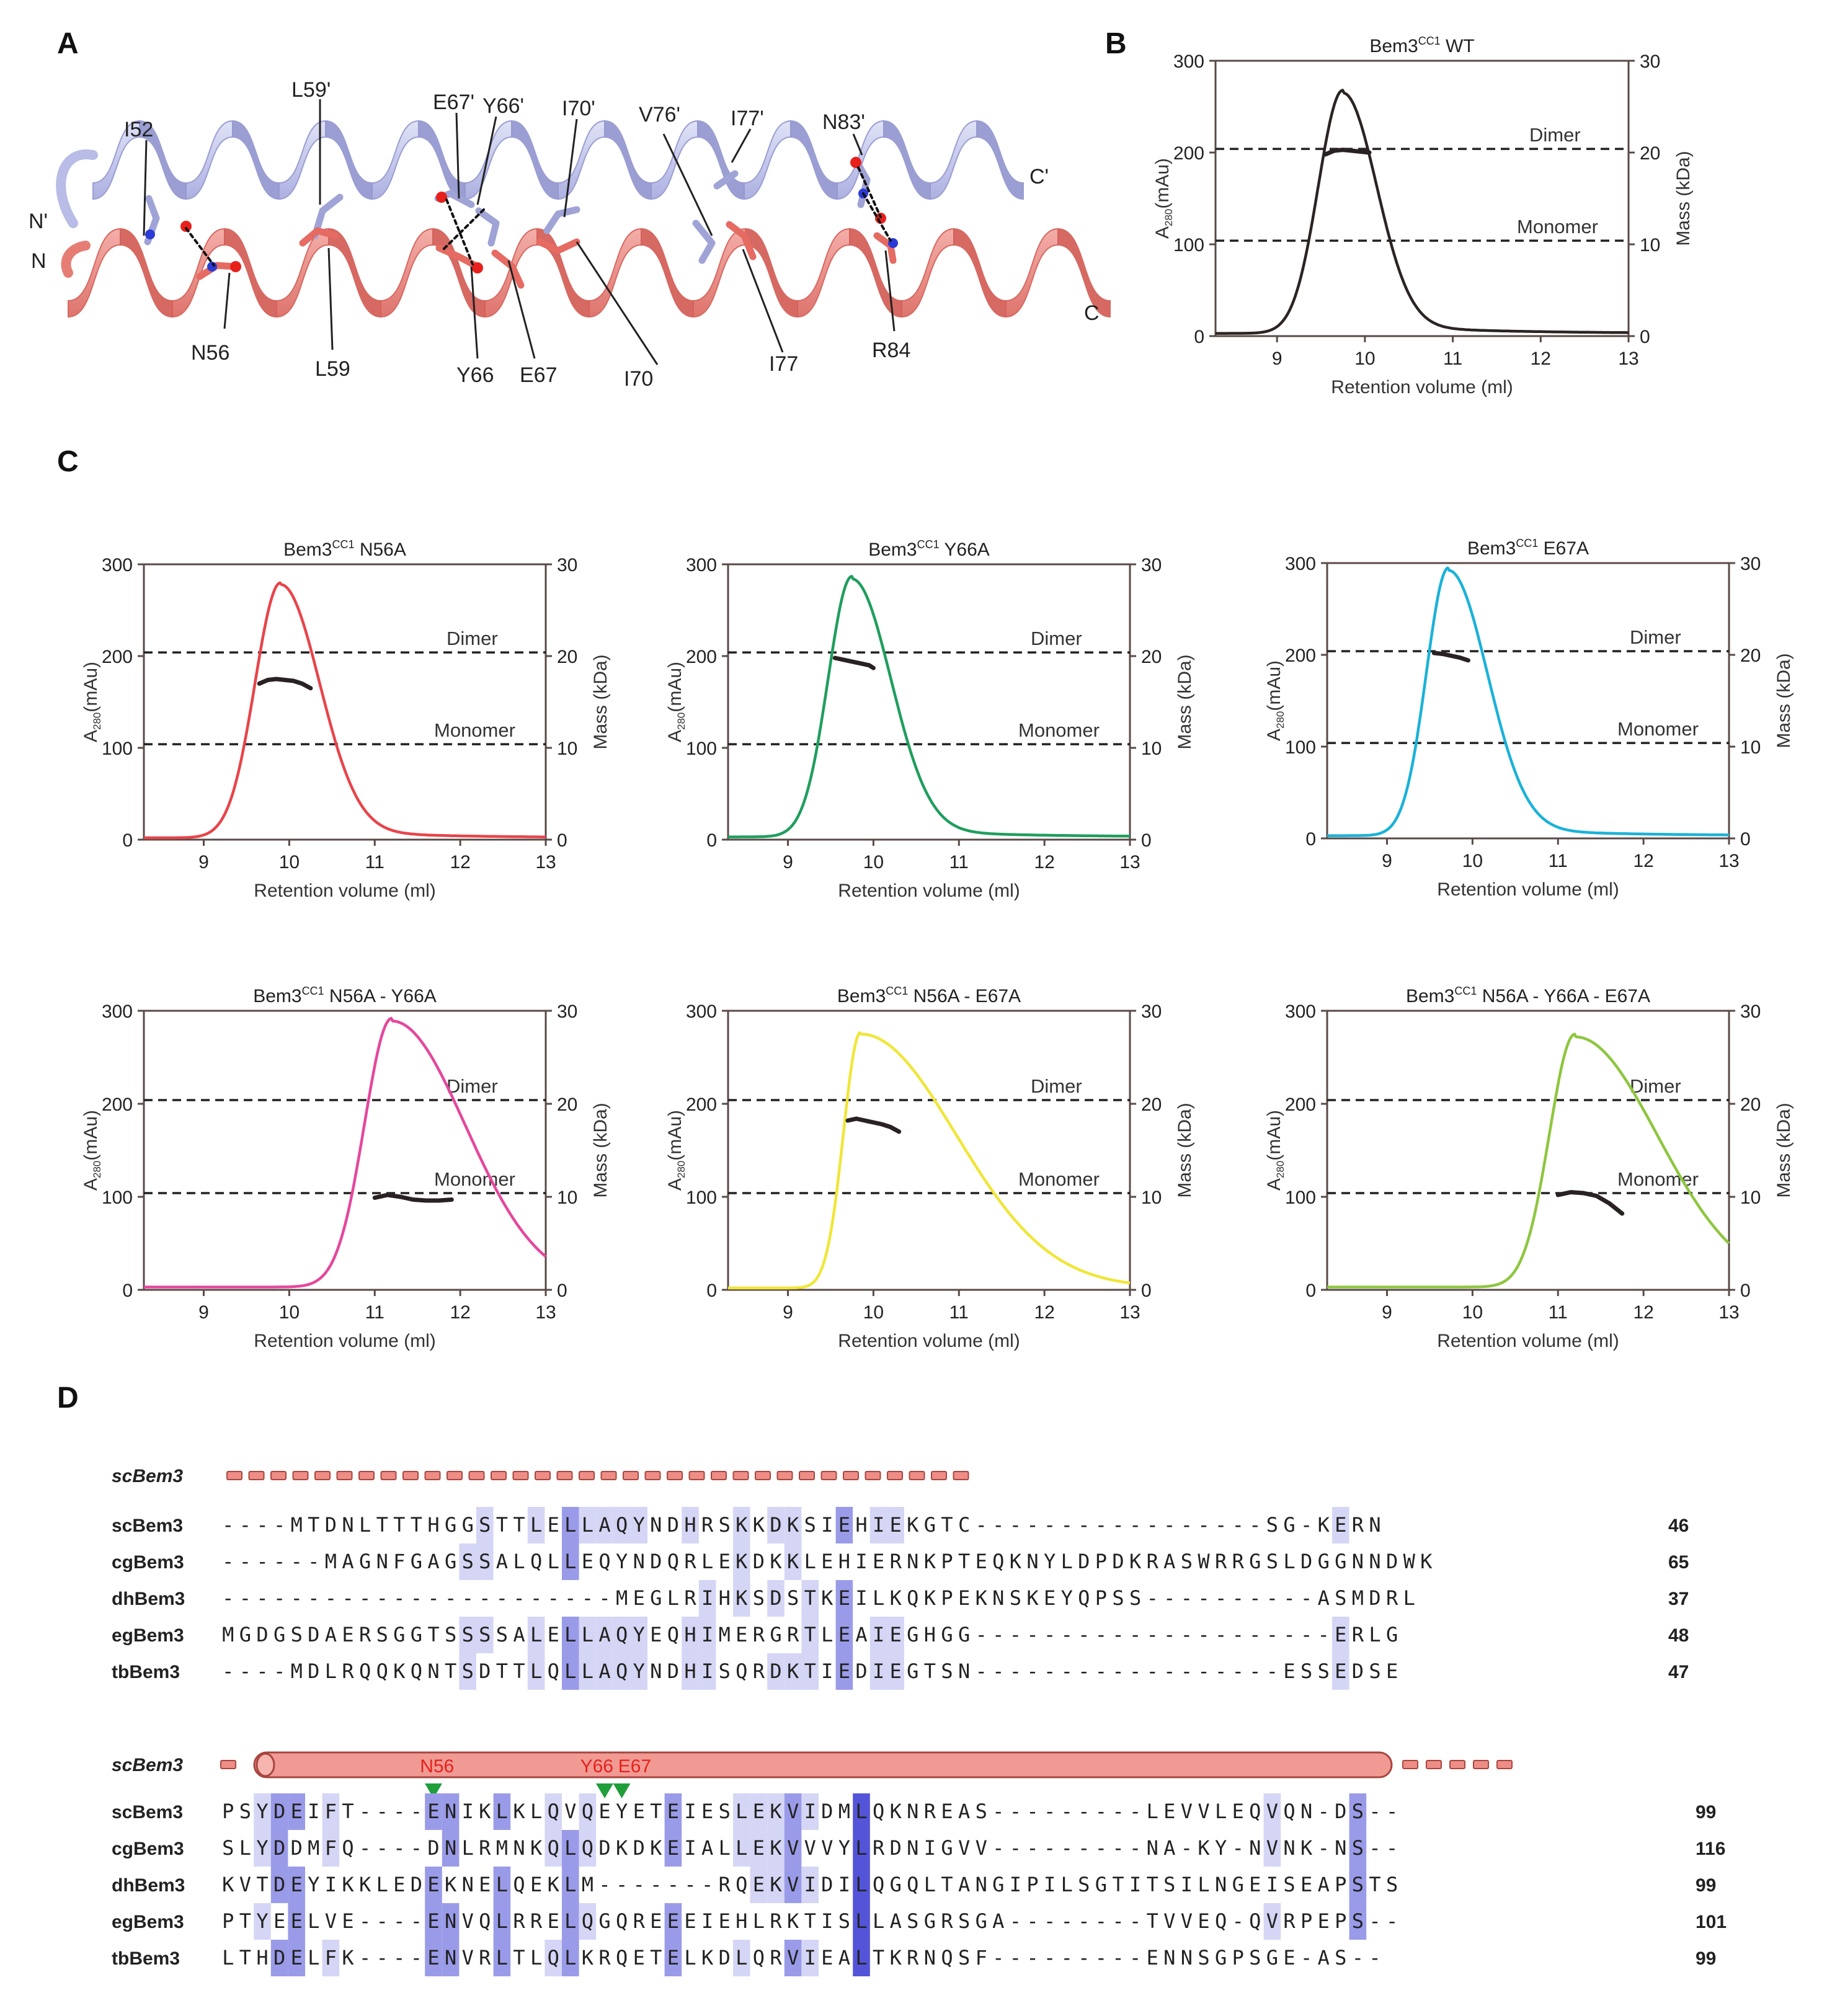 Image resolution: width=1827 pixels, height=2016 pixels. What do you see at coordinates (1706, 1812) in the screenshot?
I see `sequence-end-number: 99` at bounding box center [1706, 1812].